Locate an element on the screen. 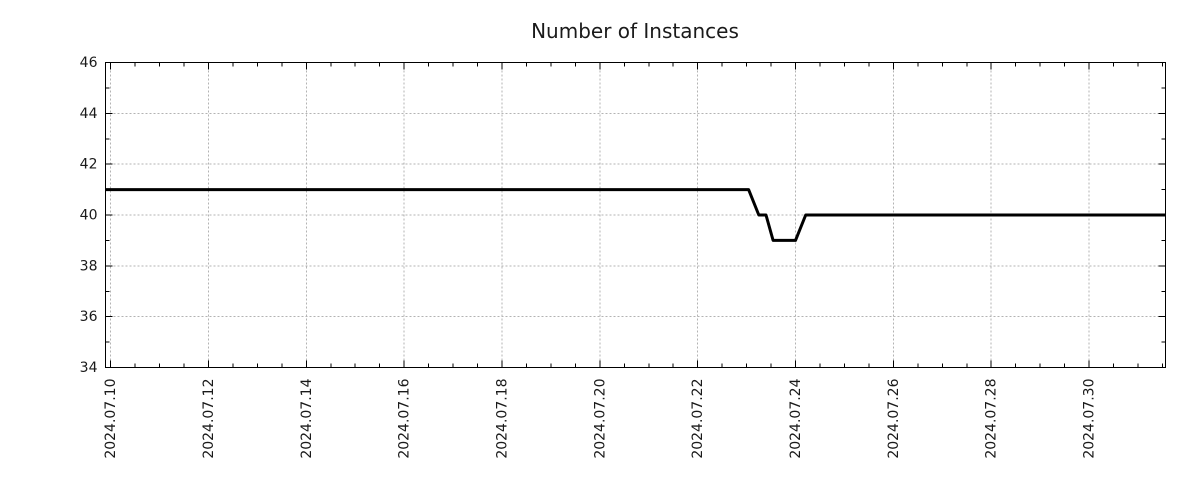 Image resolution: width=1200 pixels, height=500 pixels. x-tick-label: 2024.07.22 is located at coordinates (698, 419).